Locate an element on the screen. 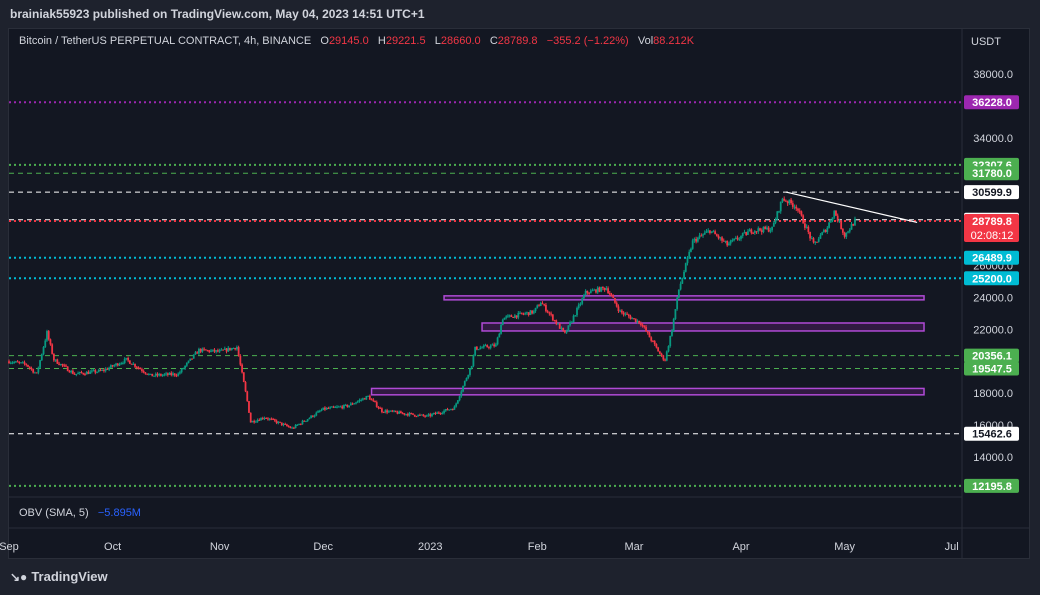 The width and height of the screenshot is (1040, 595). indicator-legend: OBV (SMA, 5) −5.895M is located at coordinates (80, 513).